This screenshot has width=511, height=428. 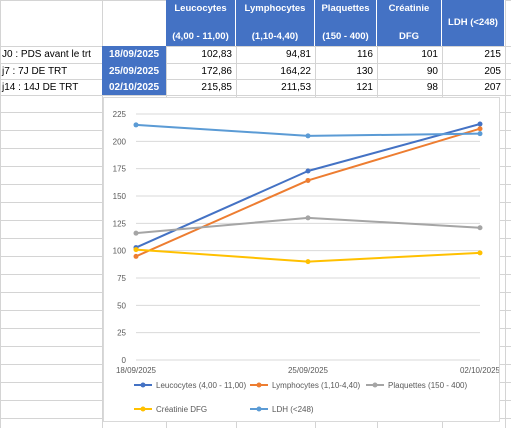 What do you see at coordinates (120, 223) in the screenshot?
I see `y-tick-label: 125` at bounding box center [120, 223].